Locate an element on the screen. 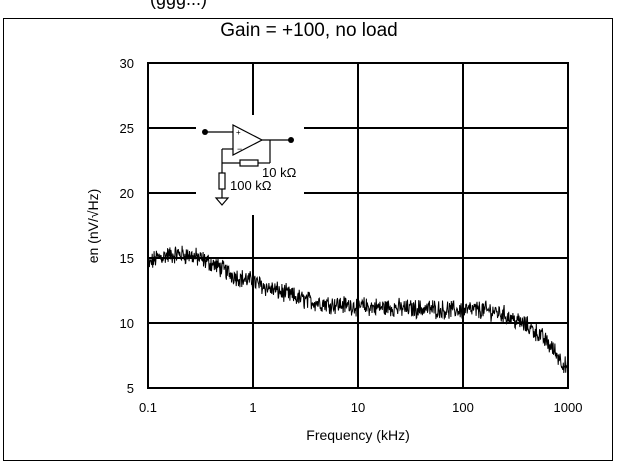  x-tick-label: 10 is located at coordinates (358, 407).